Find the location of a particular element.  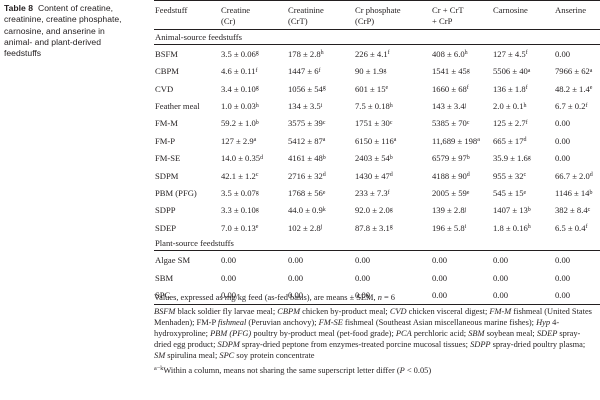

value: 4.6 ± 0.11 is located at coordinates (238, 71).